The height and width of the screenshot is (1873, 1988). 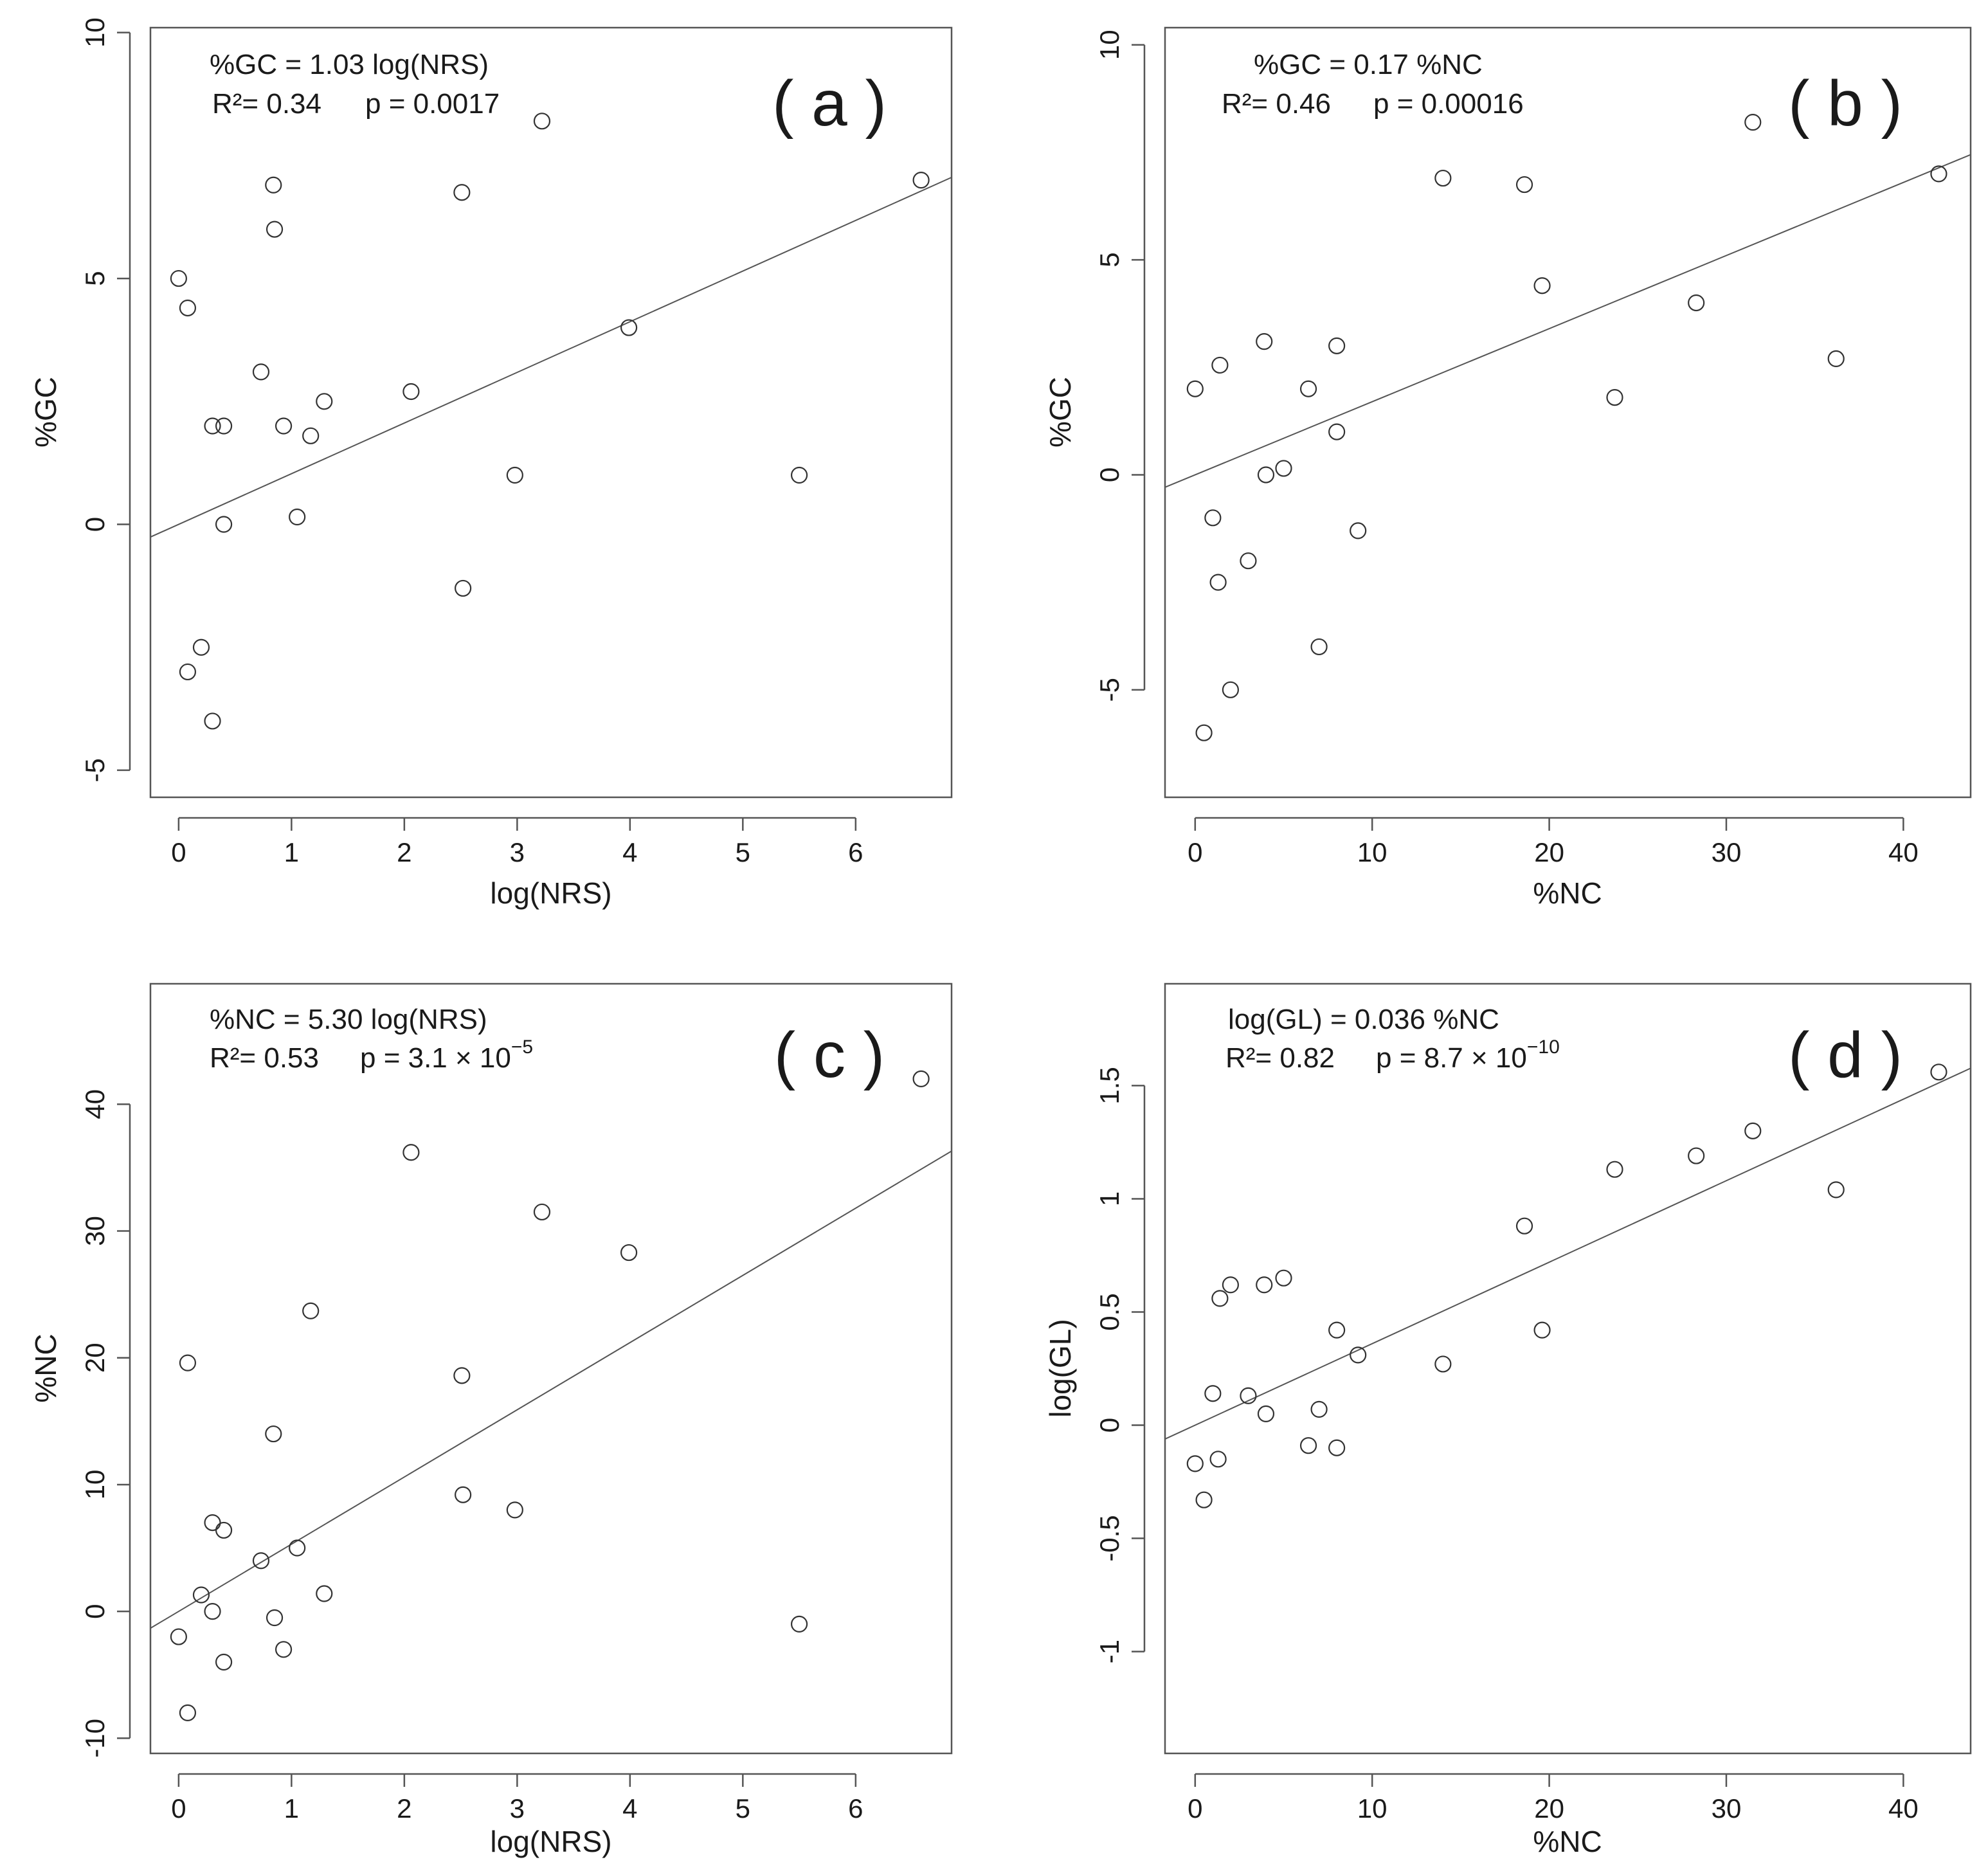 I want to click on y-tick-label: 20, so click(x=95, y=1358).